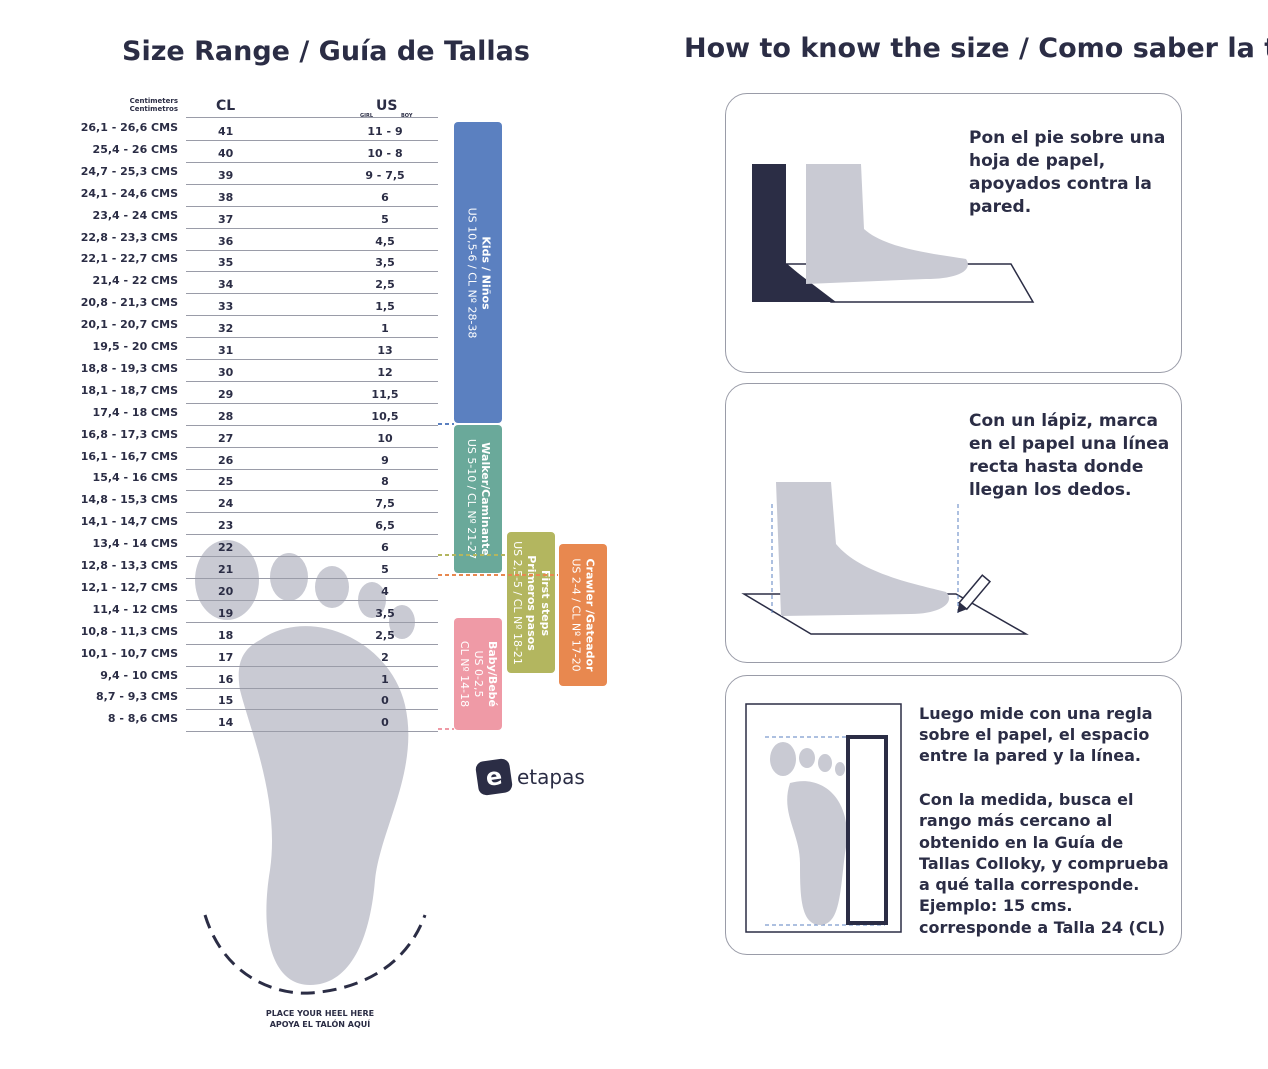 The width and height of the screenshot is (1268, 1069). What do you see at coordinates (226, 416) in the screenshot?
I see `cl-size: 28` at bounding box center [226, 416].